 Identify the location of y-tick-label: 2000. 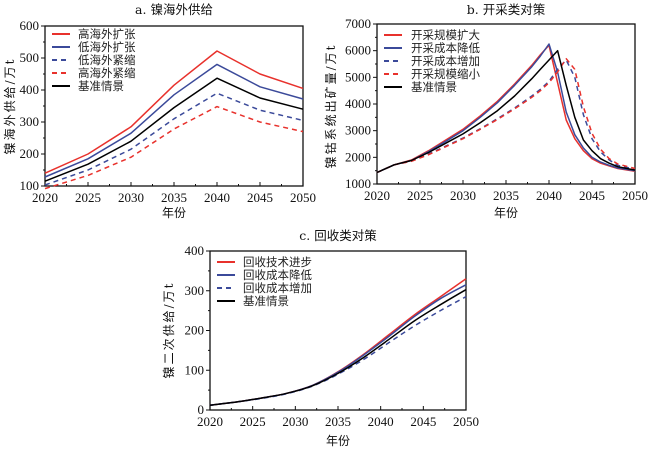
(358, 156).